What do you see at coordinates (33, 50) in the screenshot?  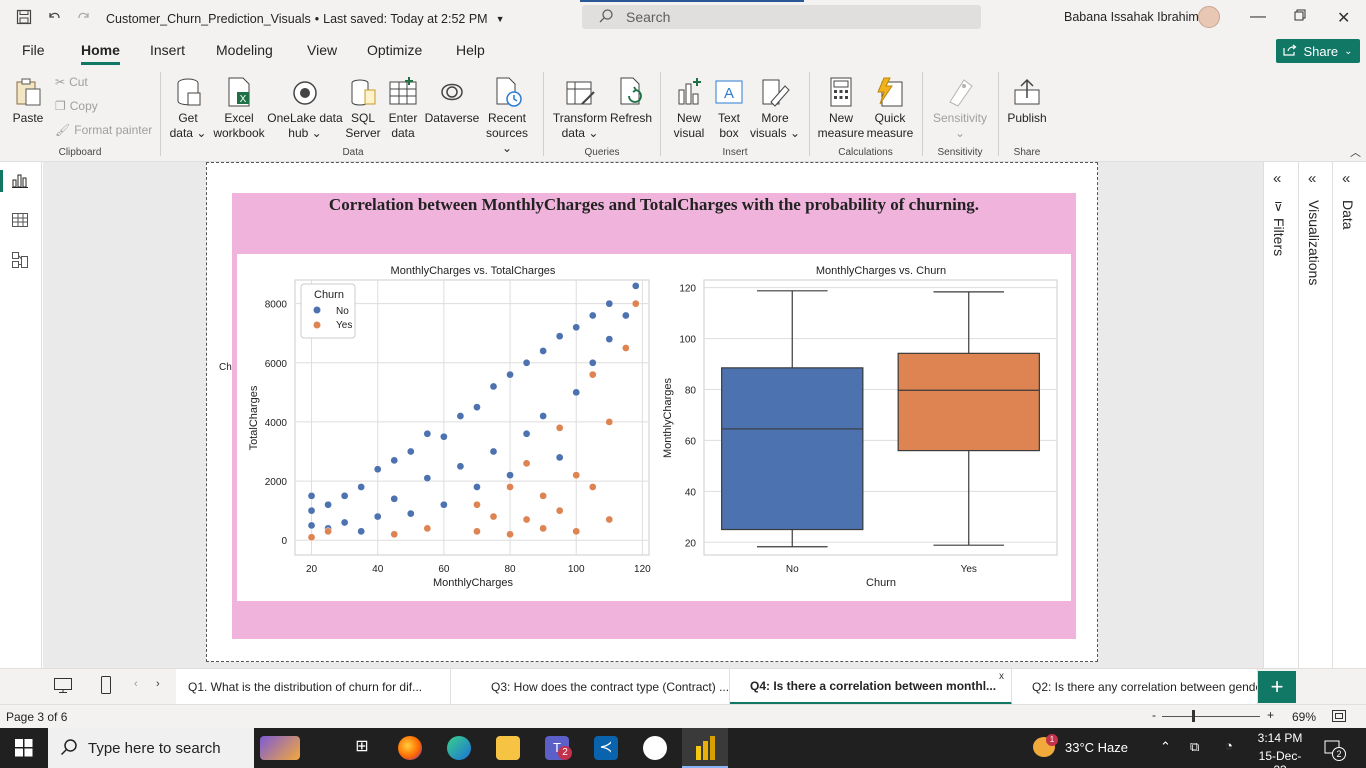 I see `tab-file: File` at bounding box center [33, 50].